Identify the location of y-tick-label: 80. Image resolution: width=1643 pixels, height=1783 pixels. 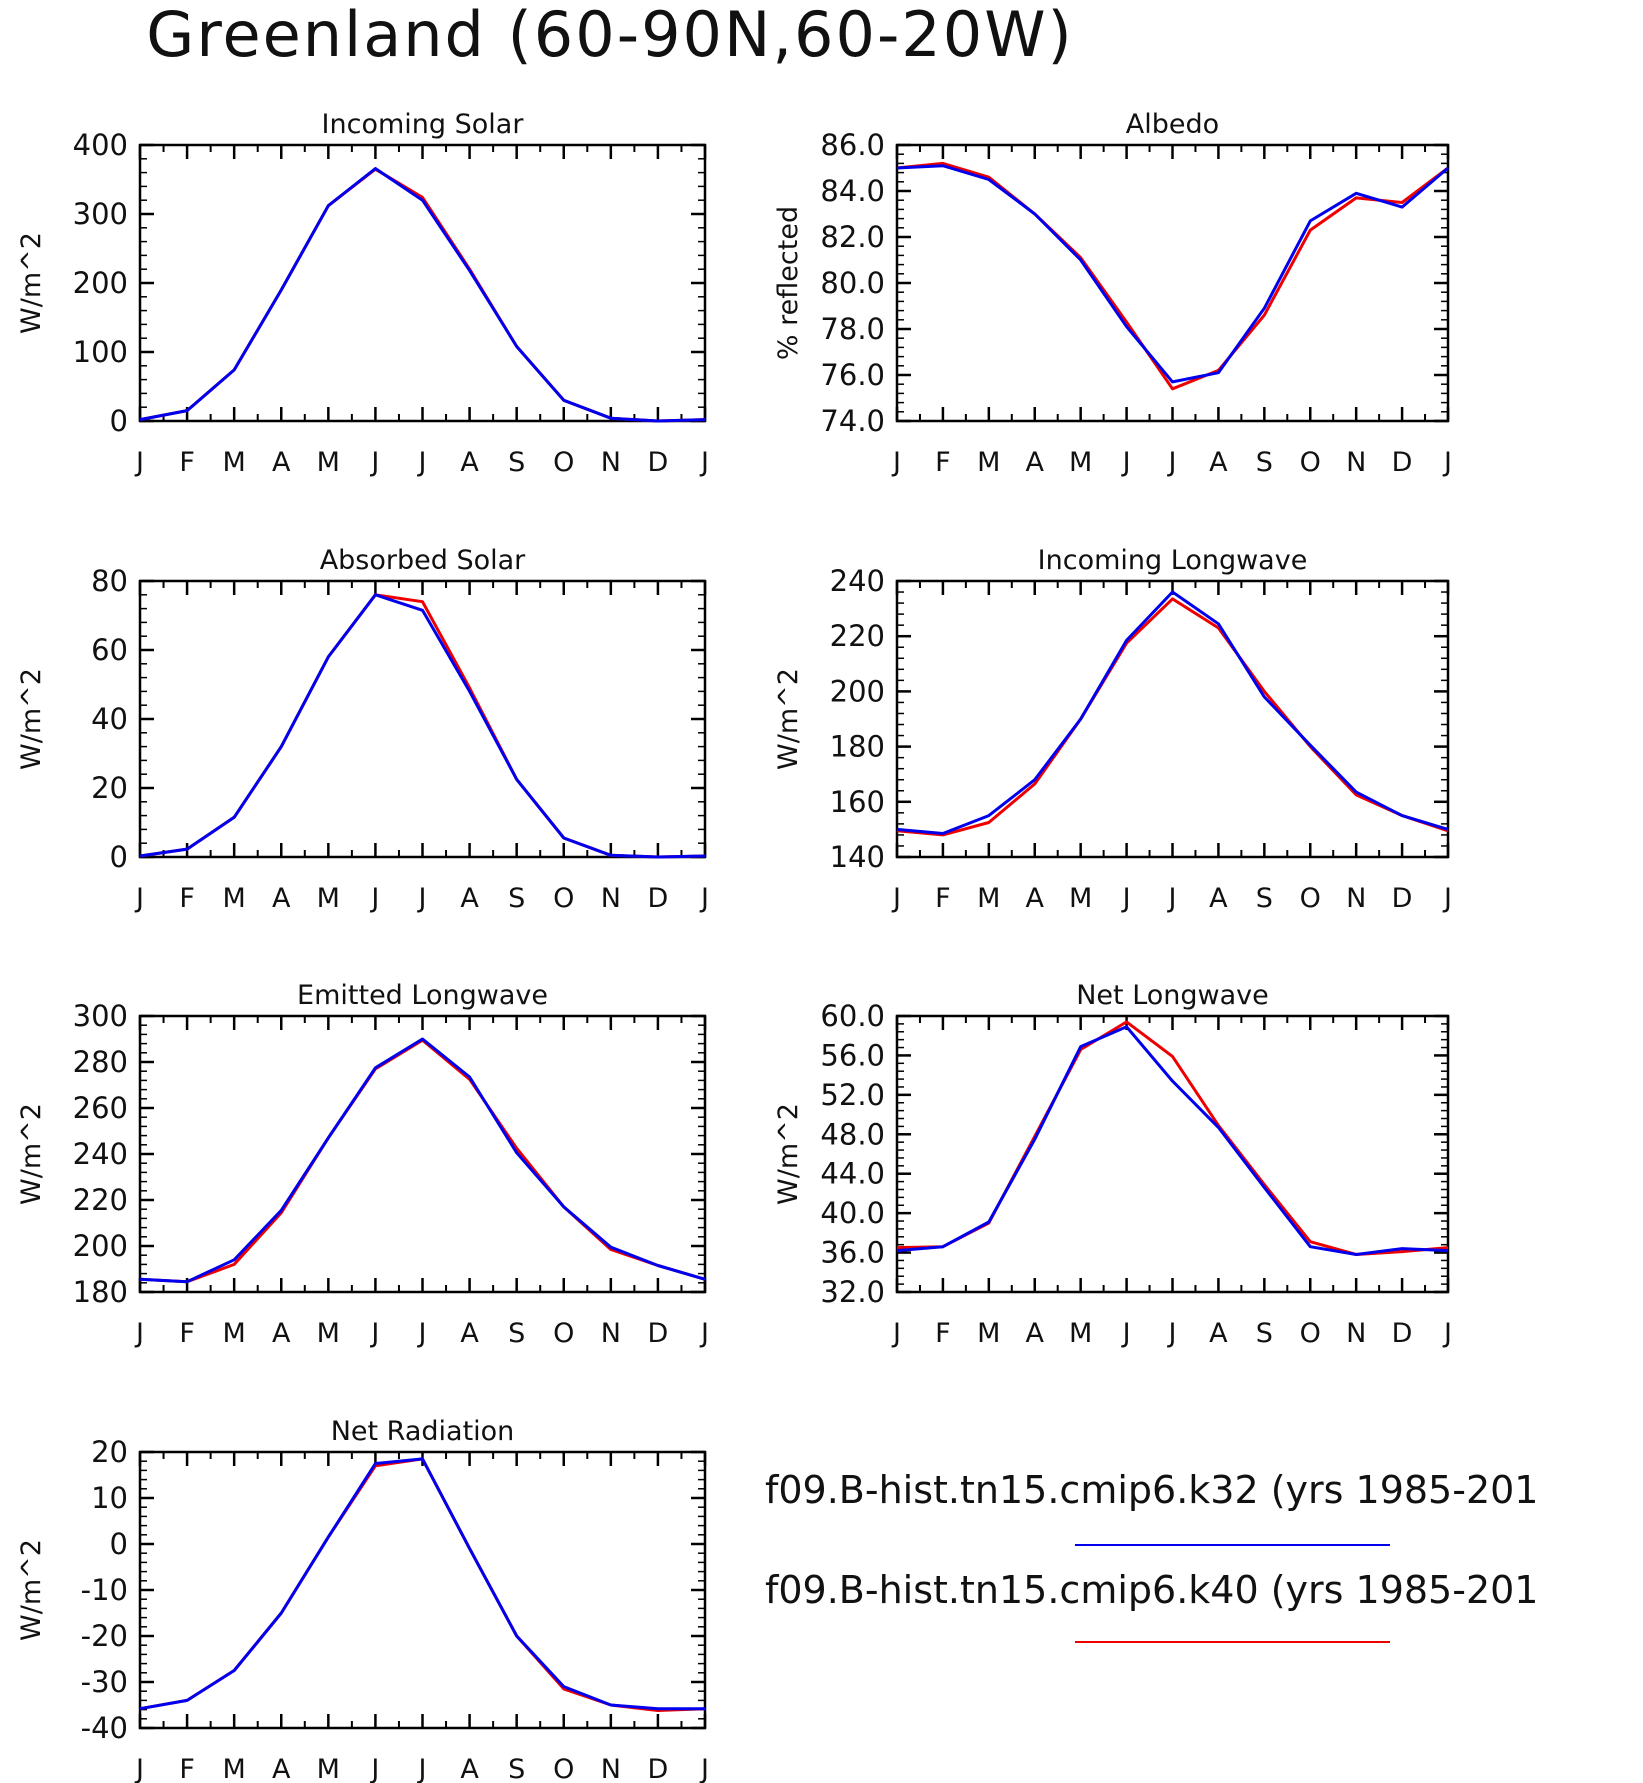
(109, 581).